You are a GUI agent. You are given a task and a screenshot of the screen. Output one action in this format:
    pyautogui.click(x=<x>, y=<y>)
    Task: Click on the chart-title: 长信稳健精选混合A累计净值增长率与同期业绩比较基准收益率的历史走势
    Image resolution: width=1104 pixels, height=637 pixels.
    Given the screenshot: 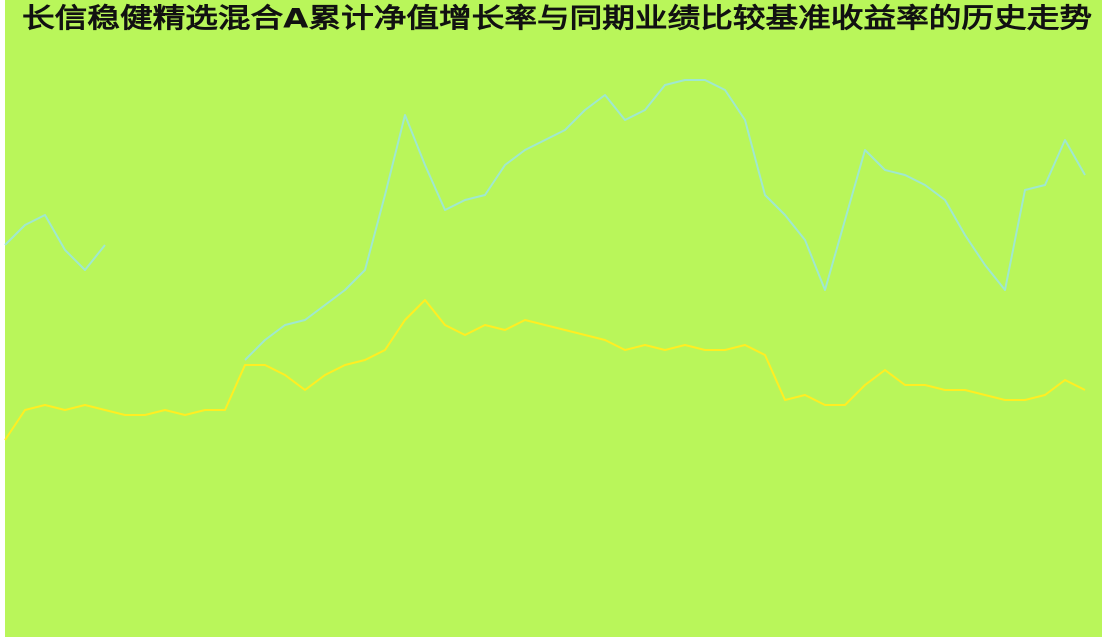 What is the action you would take?
    pyautogui.click(x=557, y=19)
    